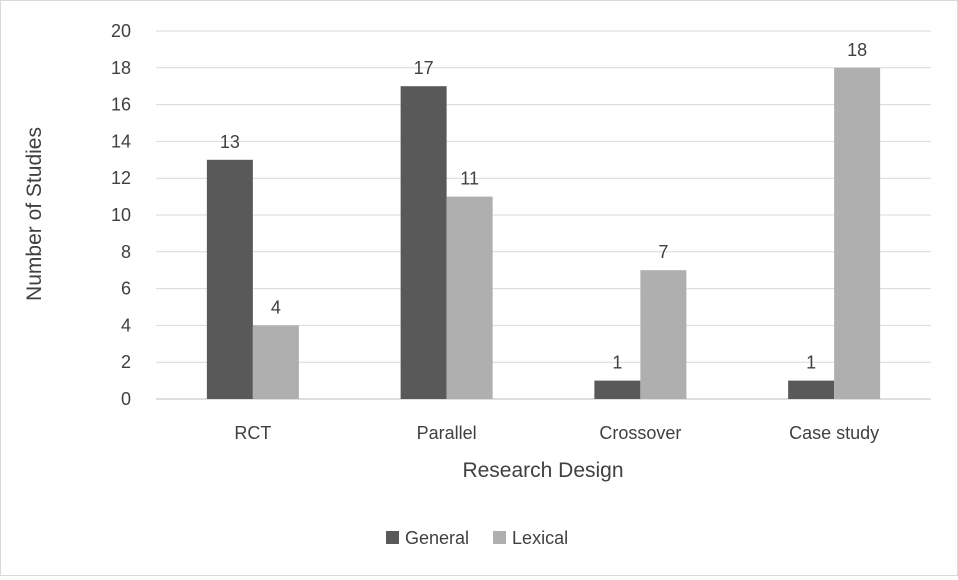 The image size is (958, 580). What do you see at coordinates (121, 105) in the screenshot?
I see `y-tick-label: 16` at bounding box center [121, 105].